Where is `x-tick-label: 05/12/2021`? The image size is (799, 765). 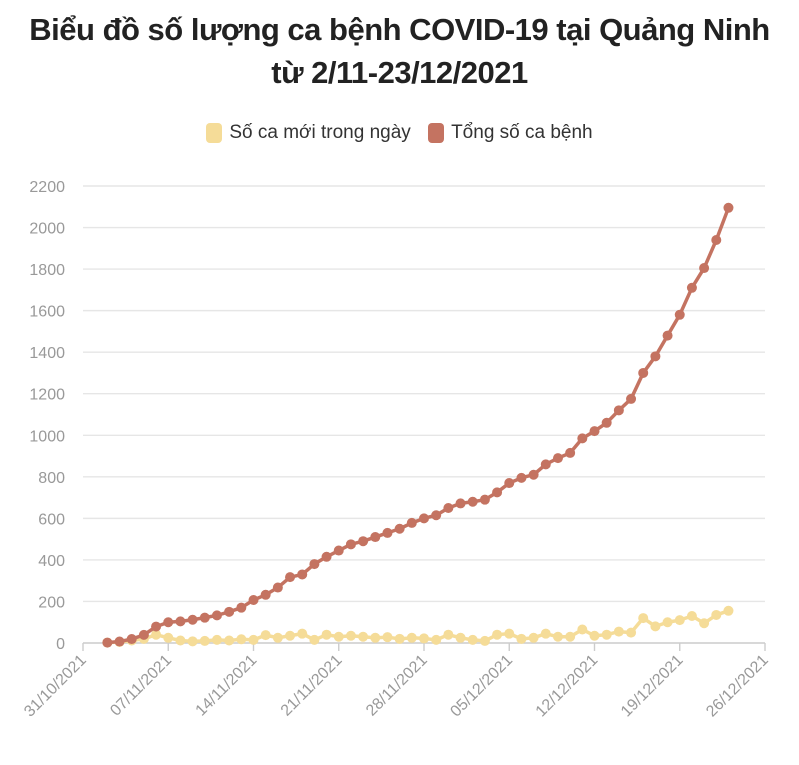 x-tick-label: 05/12/2021 is located at coordinates (481, 686).